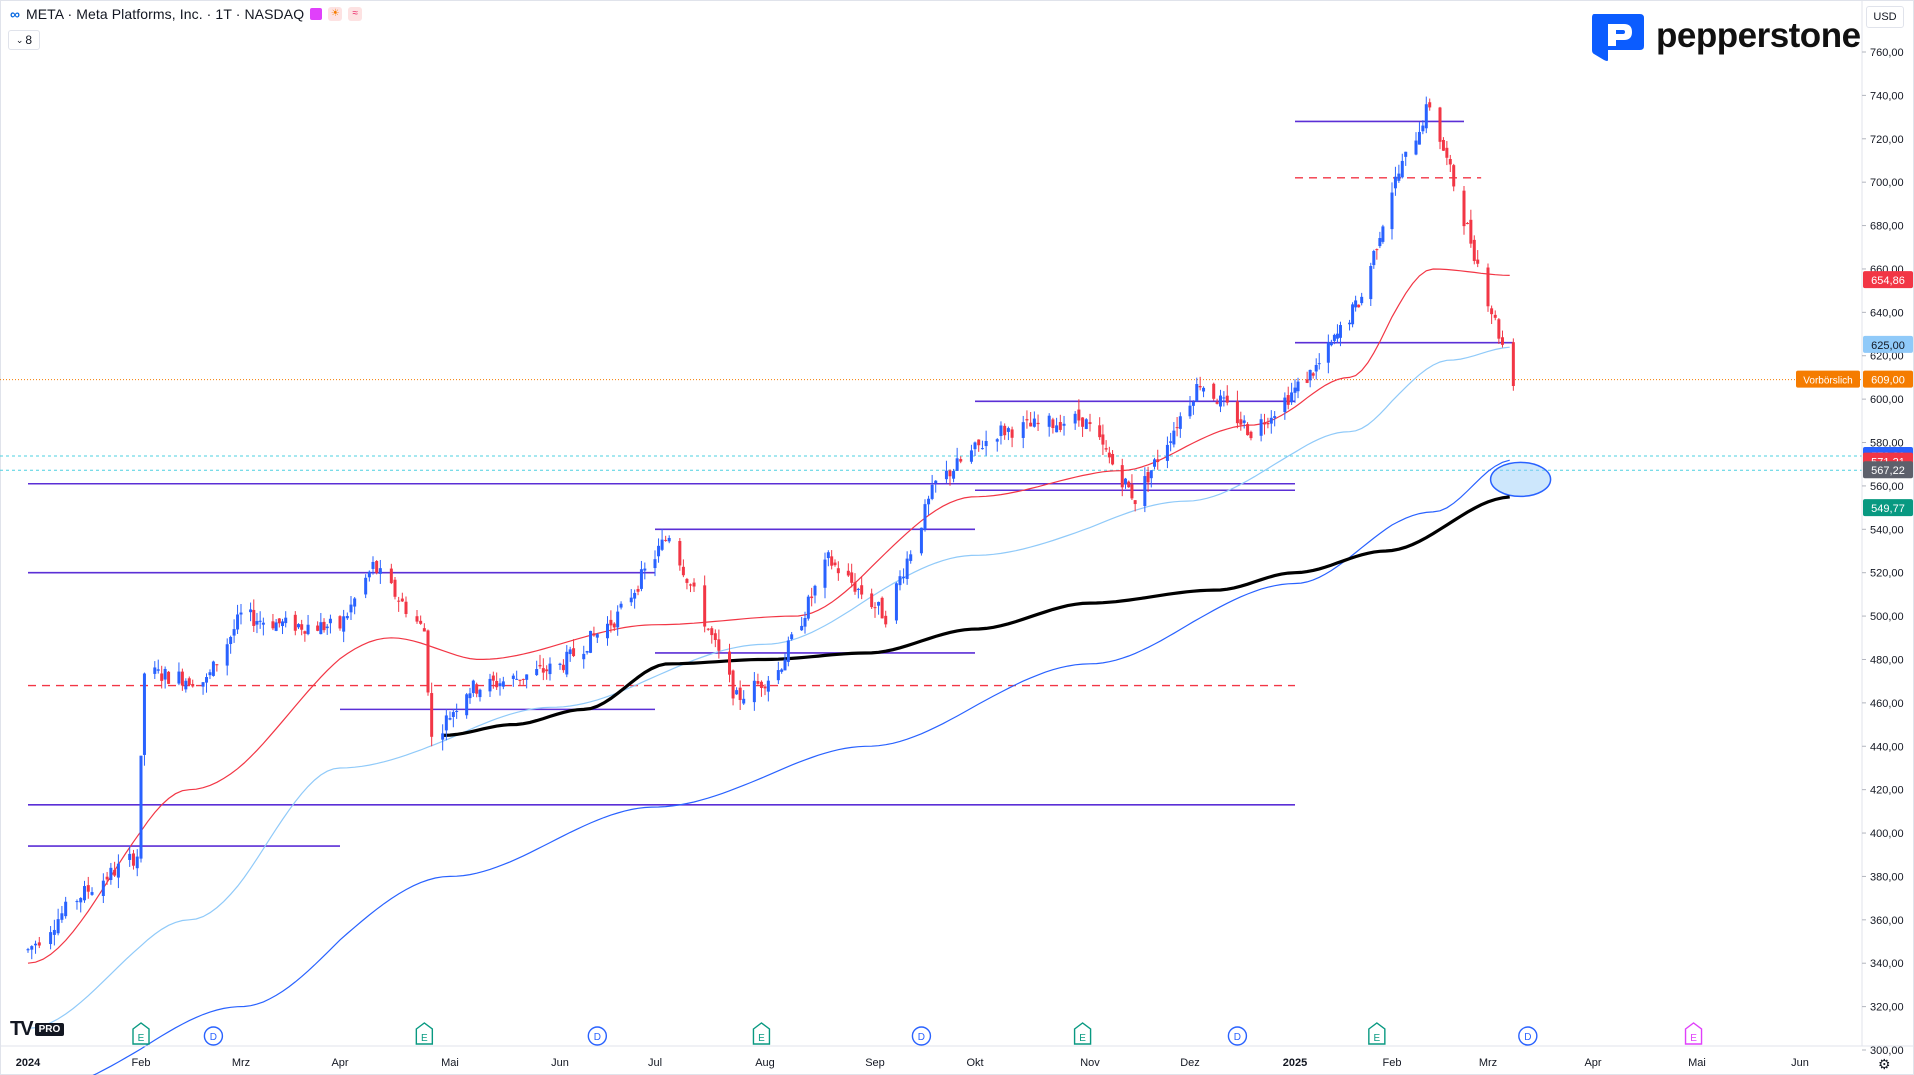 This screenshot has height=1075, width=1914. Describe the element at coordinates (1090, 1063) in the screenshot. I see `time-tick-label: Nov` at that location.